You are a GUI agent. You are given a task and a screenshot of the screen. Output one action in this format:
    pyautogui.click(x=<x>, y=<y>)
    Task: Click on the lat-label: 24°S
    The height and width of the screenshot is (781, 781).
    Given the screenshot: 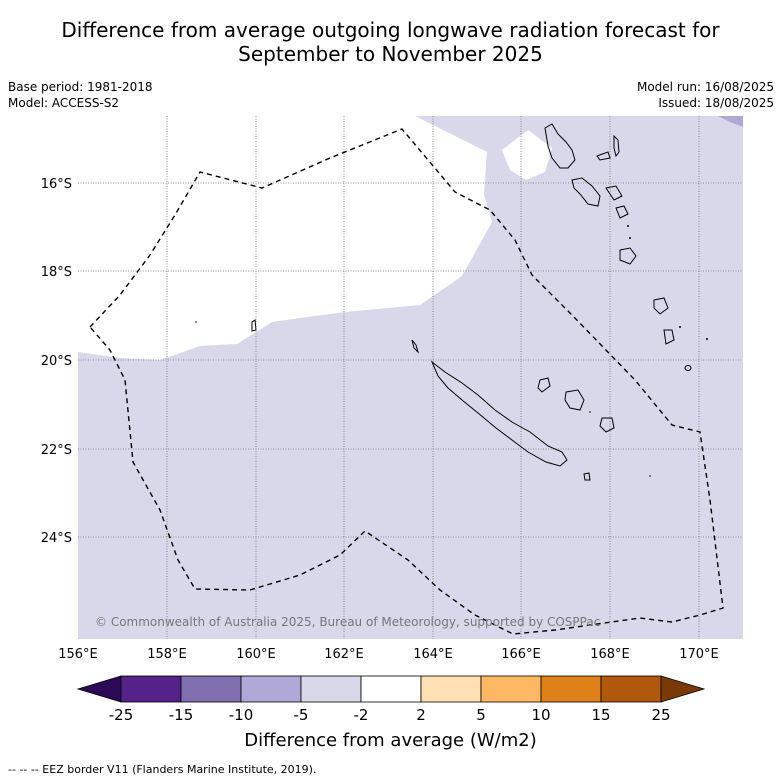 What is the action you would take?
    pyautogui.click(x=56, y=538)
    